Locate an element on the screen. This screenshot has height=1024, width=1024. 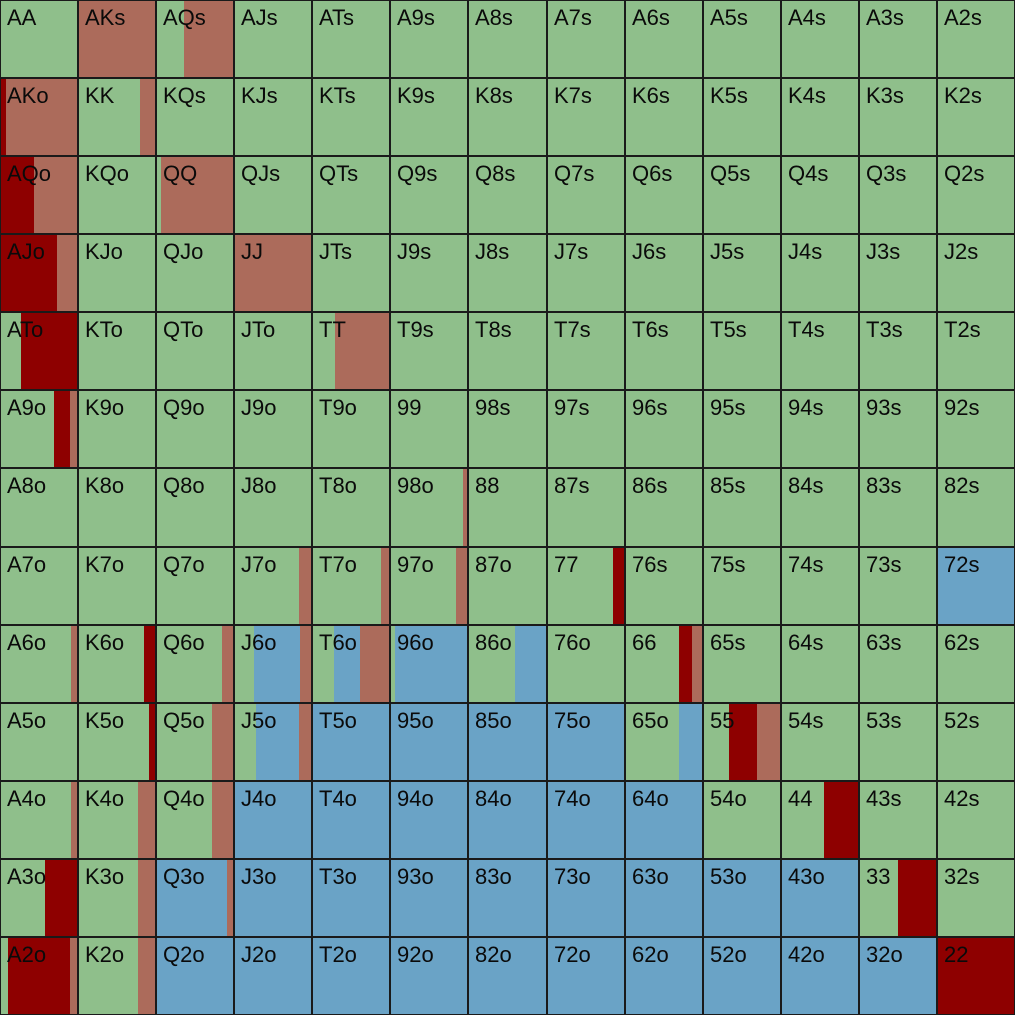
hand-cell-95o: 95o is located at coordinates (429, 742).